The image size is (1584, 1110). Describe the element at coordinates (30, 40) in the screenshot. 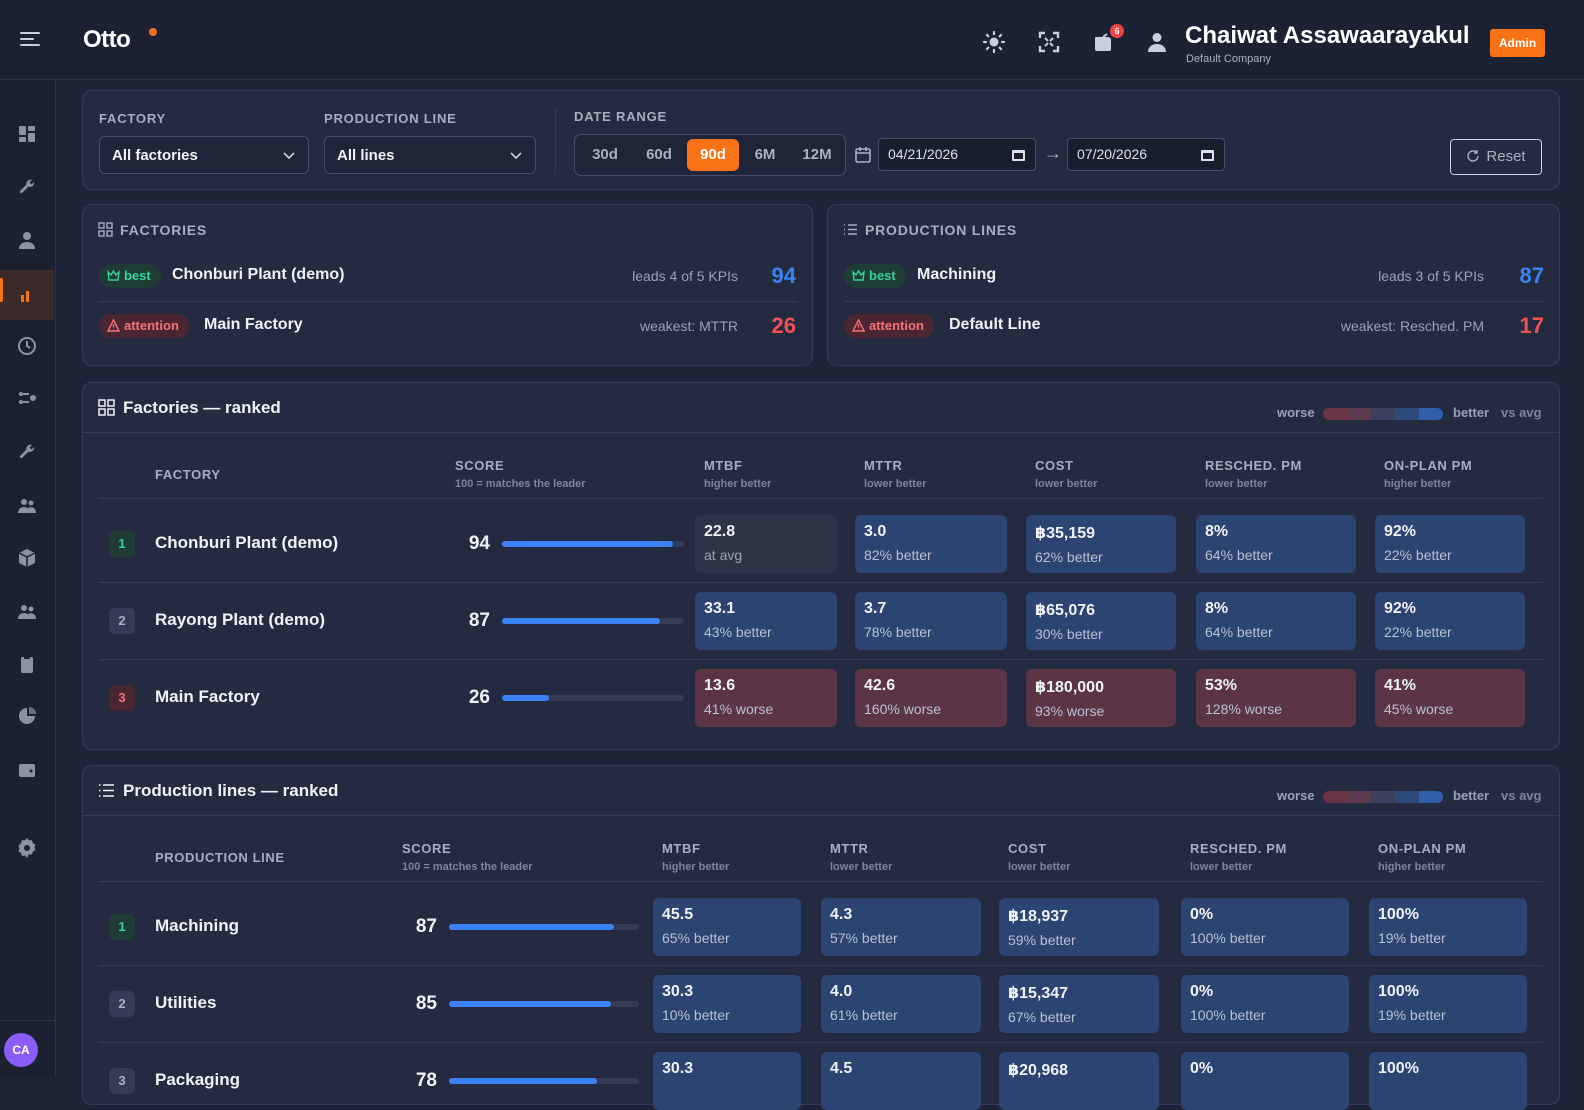

I see `menu-icon` at that location.